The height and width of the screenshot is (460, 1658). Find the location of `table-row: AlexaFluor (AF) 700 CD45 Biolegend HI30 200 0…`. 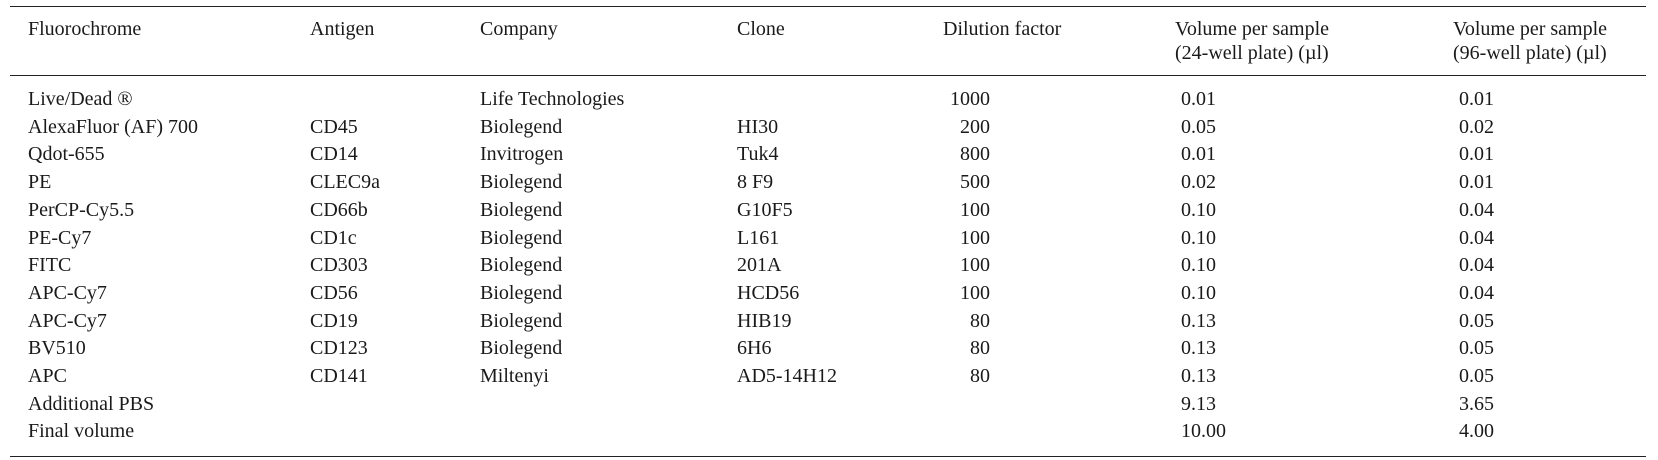

table-row: AlexaFluor (AF) 700 CD45 Biolegend HI30 200 0… is located at coordinates (828, 128).